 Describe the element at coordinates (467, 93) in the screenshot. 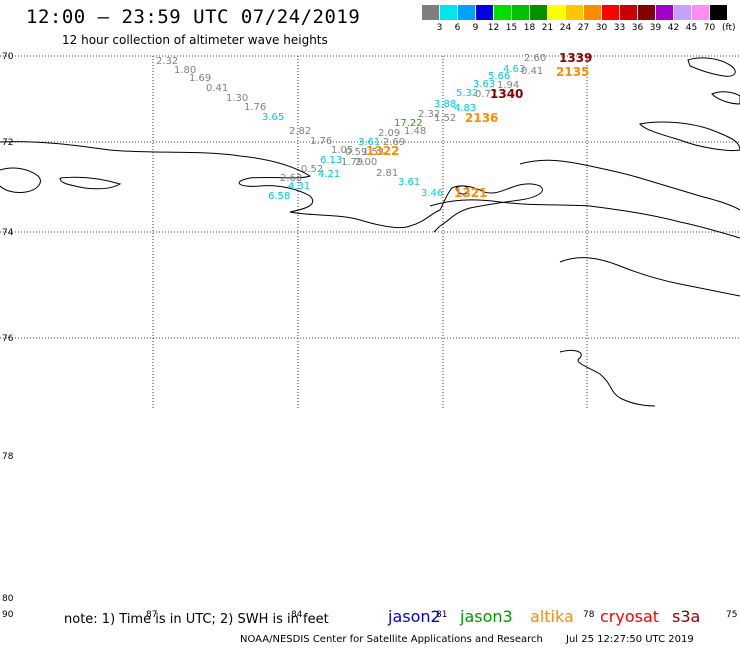

I see `wave-height-value: 5.32` at that location.